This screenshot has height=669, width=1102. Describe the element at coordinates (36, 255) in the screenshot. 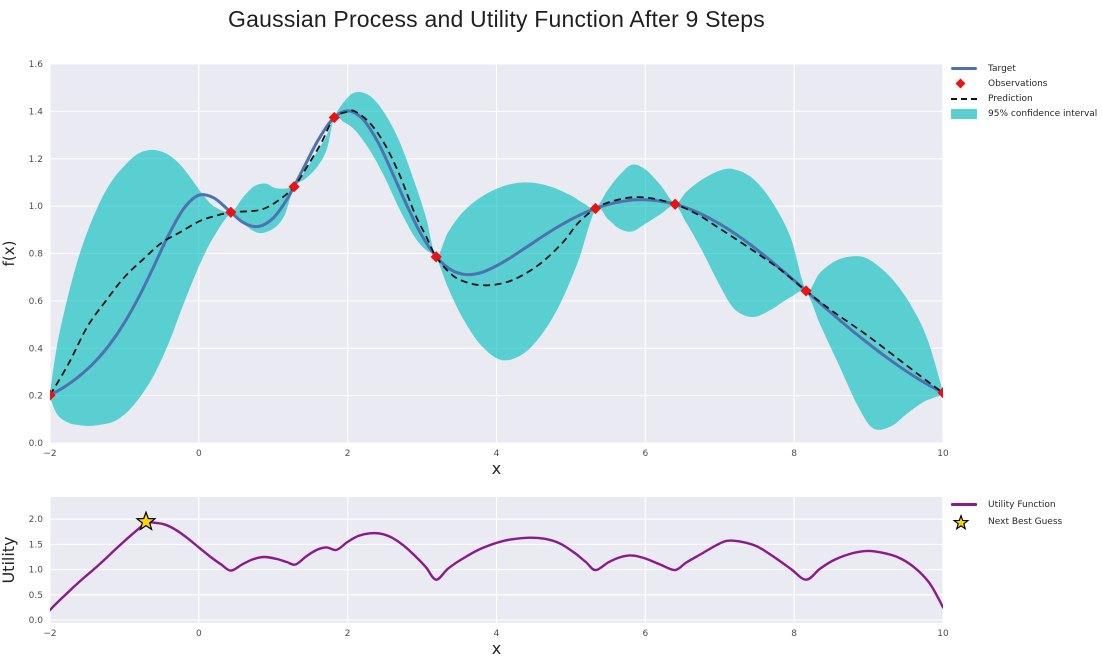

I see `y-tick-label: 0.8` at that location.